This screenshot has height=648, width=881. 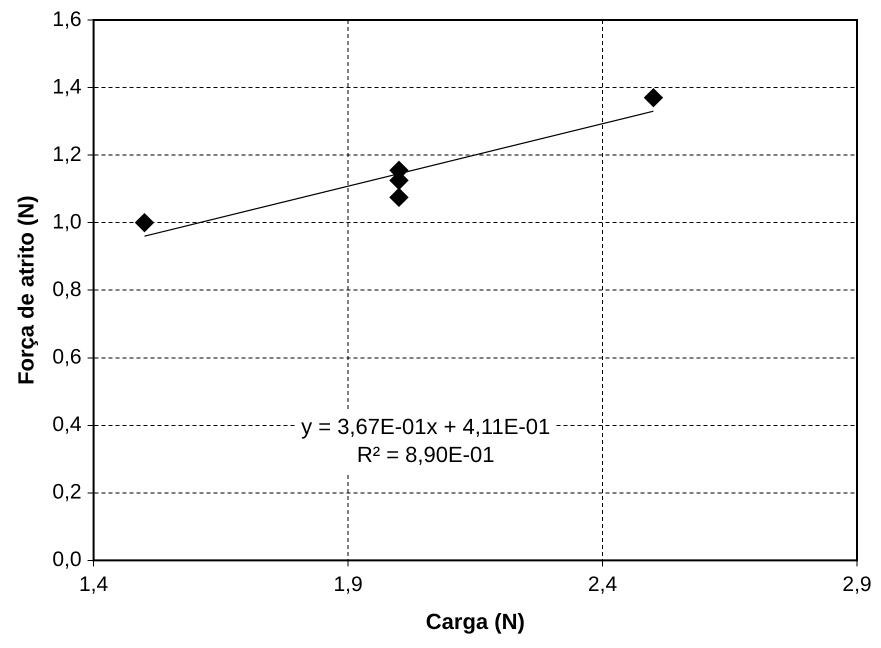 What do you see at coordinates (425, 427) in the screenshot?
I see `annotation: y = 3,67E-01x + 4,11E-01` at bounding box center [425, 427].